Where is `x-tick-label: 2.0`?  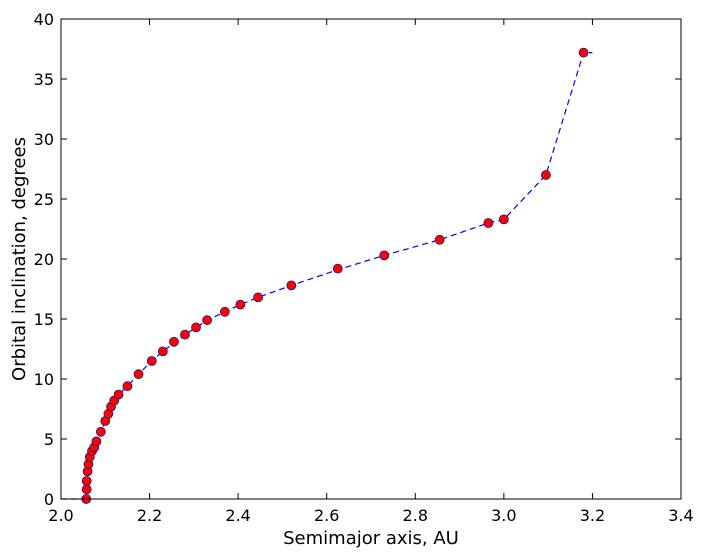
x-tick-label: 2.0 is located at coordinates (60, 515).